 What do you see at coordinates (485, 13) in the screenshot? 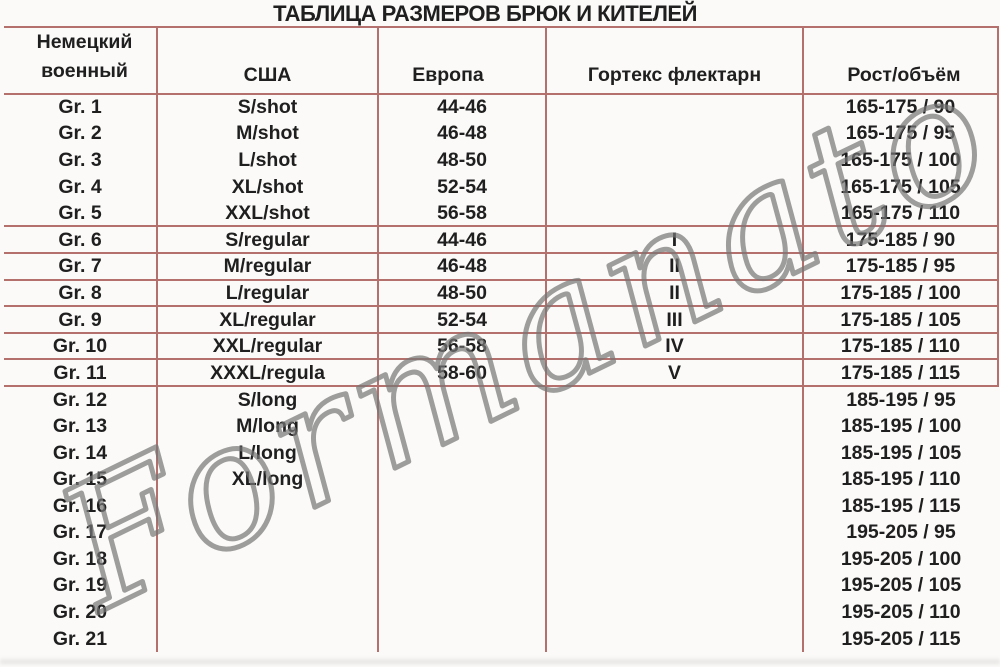
I see `page-title: ТАБЛИЦА РАЗМЕРОВ БРЮК И КИТЕЛЕЙ` at bounding box center [485, 13].